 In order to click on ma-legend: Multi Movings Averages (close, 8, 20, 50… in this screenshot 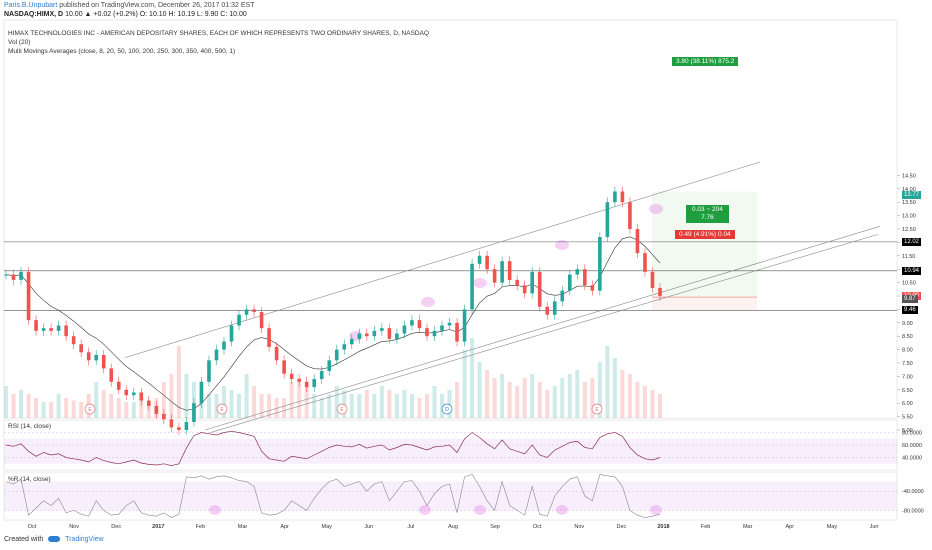, I will do `click(122, 51)`.